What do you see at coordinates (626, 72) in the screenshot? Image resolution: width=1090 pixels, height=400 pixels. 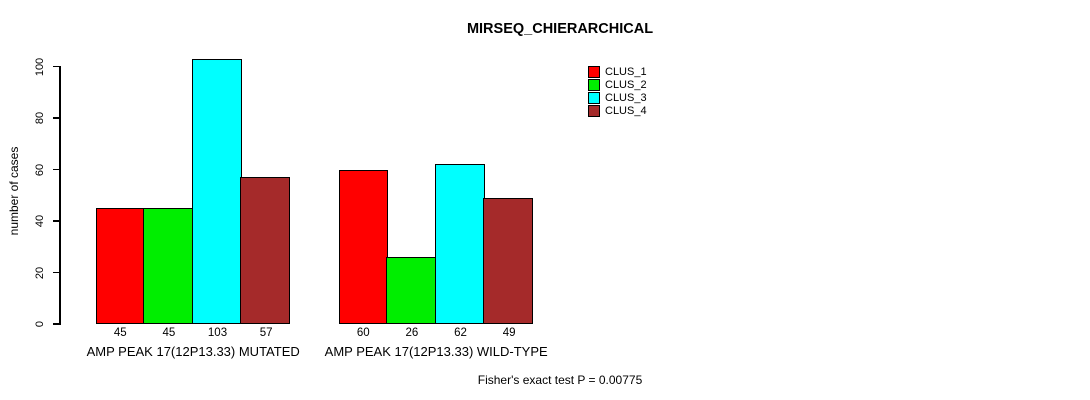 I see `legend-label: CLUS_1` at bounding box center [626, 72].